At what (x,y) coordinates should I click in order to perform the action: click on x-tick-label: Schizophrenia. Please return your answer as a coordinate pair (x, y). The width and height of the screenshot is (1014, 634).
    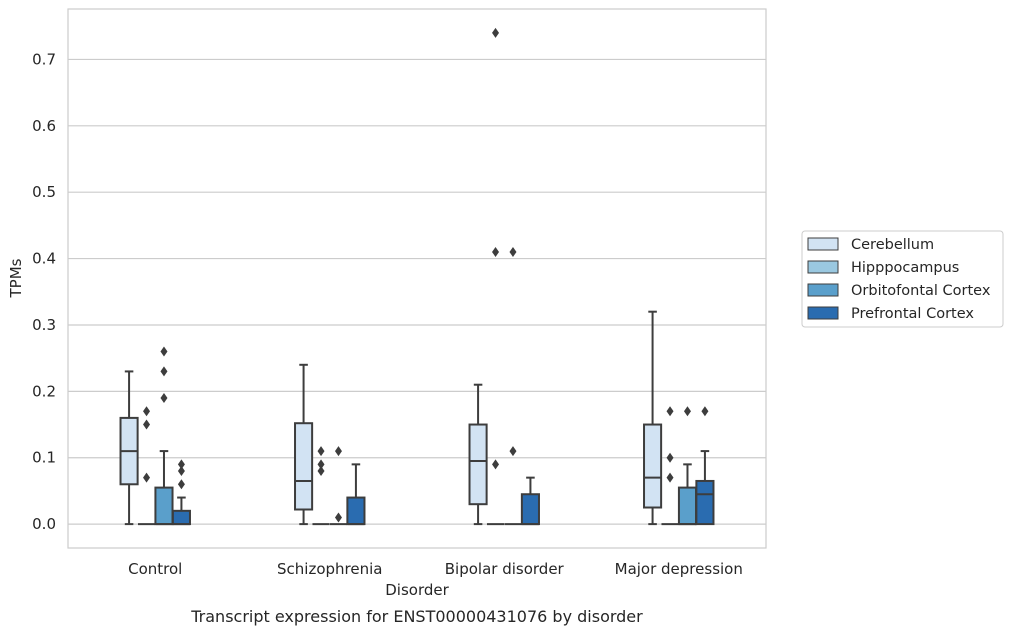
    Looking at the image, I should click on (329, 569).